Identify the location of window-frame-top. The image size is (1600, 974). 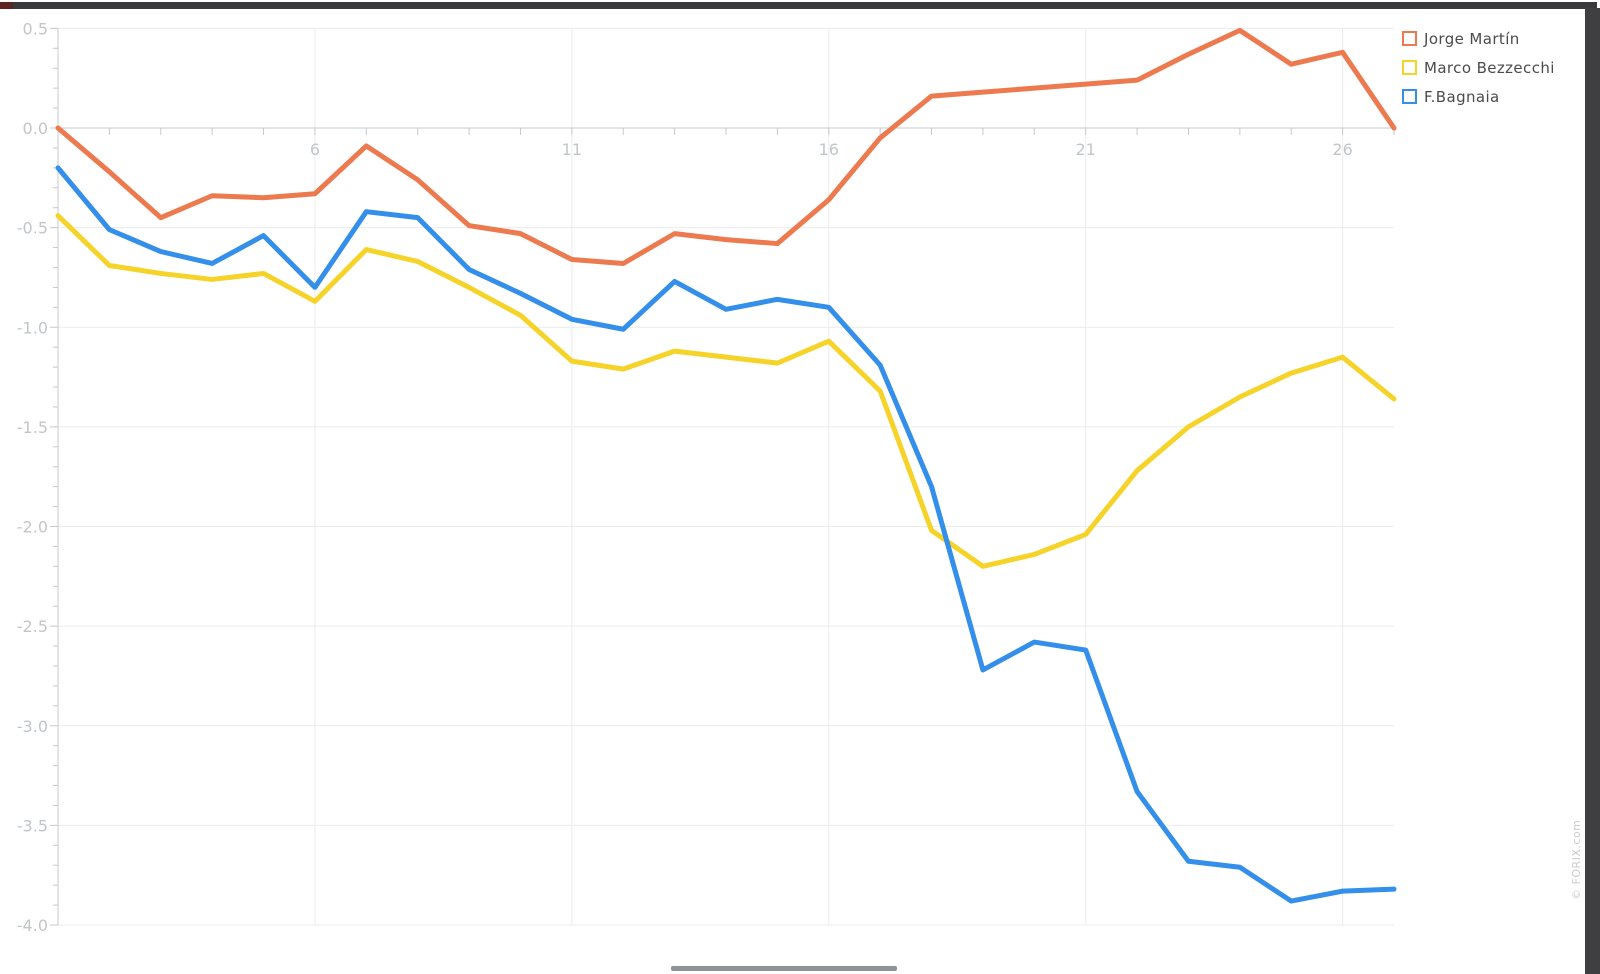
(798, 5).